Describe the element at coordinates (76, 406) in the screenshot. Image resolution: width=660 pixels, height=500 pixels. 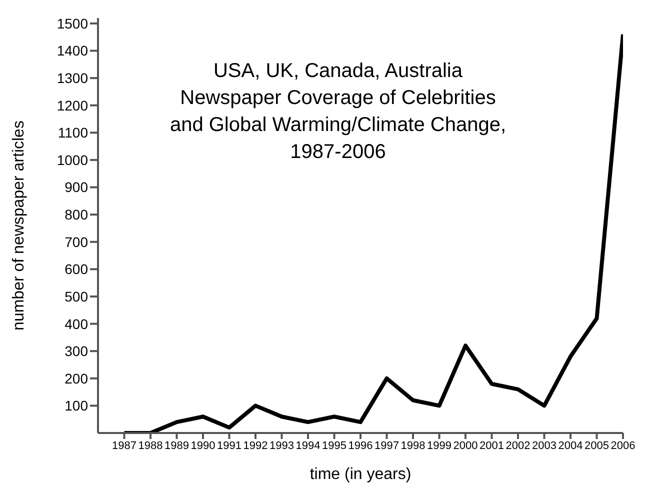
I see `y-tick-label: 100` at that location.